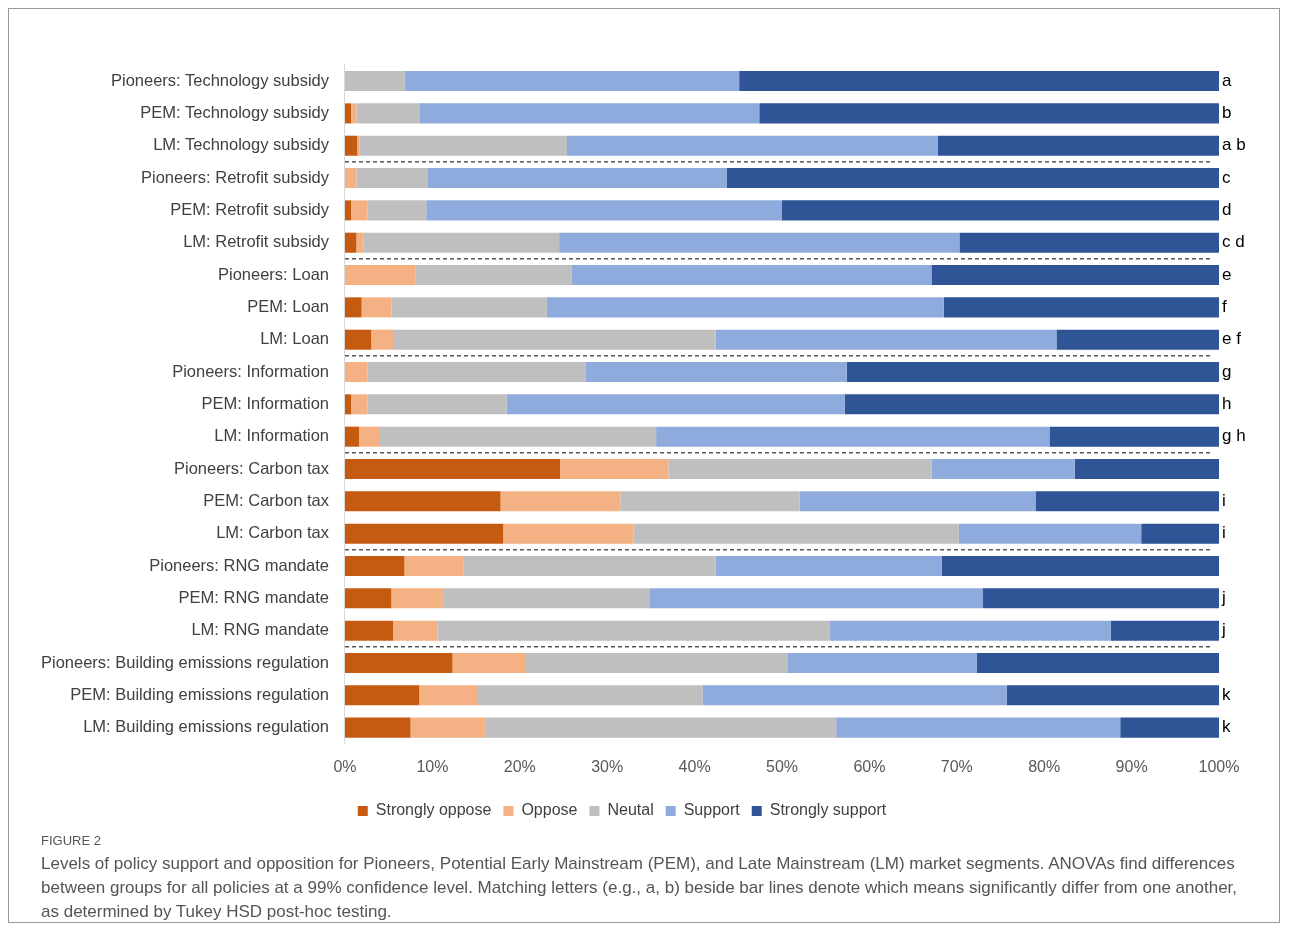 The image size is (1293, 933). What do you see at coordinates (235, 111) in the screenshot?
I see `y-tick-label: PEM: Technology subsidy` at bounding box center [235, 111].